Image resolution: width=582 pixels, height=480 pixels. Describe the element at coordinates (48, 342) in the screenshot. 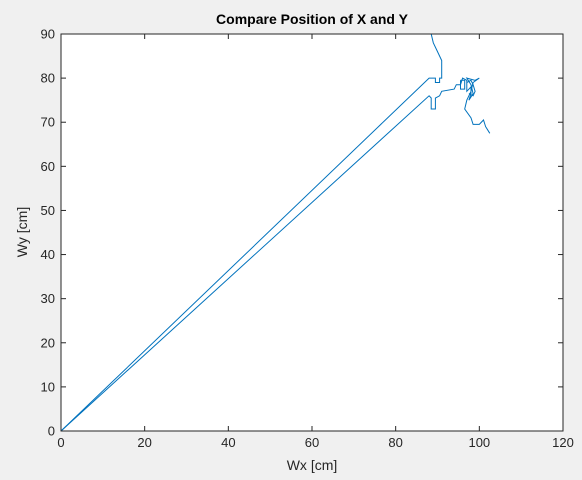

I see `y-tick-label: 20` at that location.